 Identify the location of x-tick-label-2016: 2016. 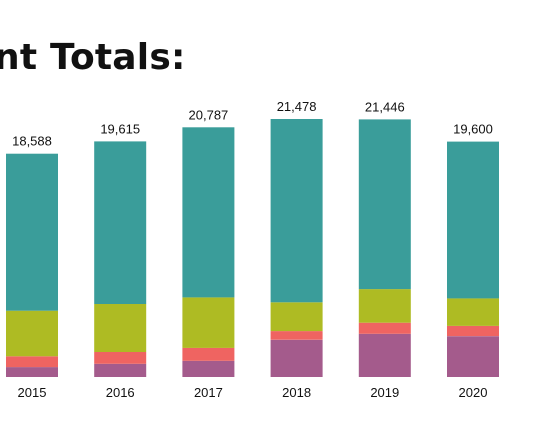
(120, 392).